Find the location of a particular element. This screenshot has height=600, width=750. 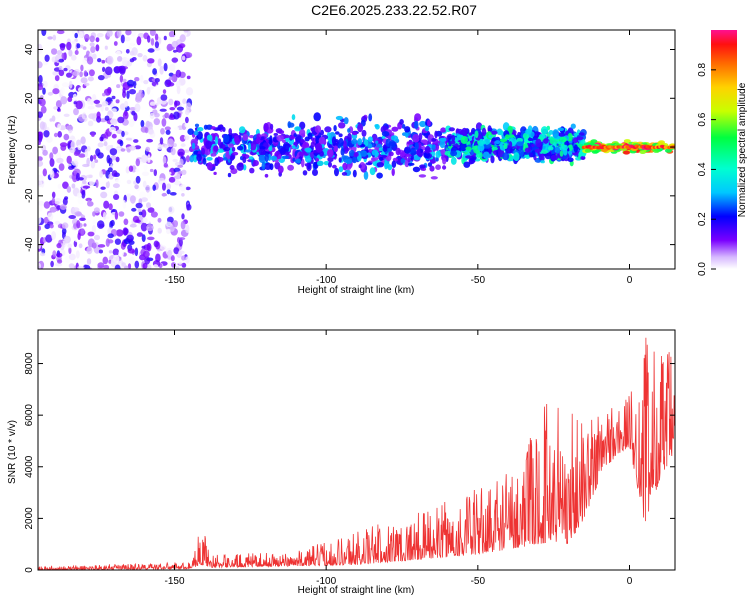

colorbar-ticks: 0.0 0.2 0.4 0.6 0.8 is located at coordinates (706, 169).